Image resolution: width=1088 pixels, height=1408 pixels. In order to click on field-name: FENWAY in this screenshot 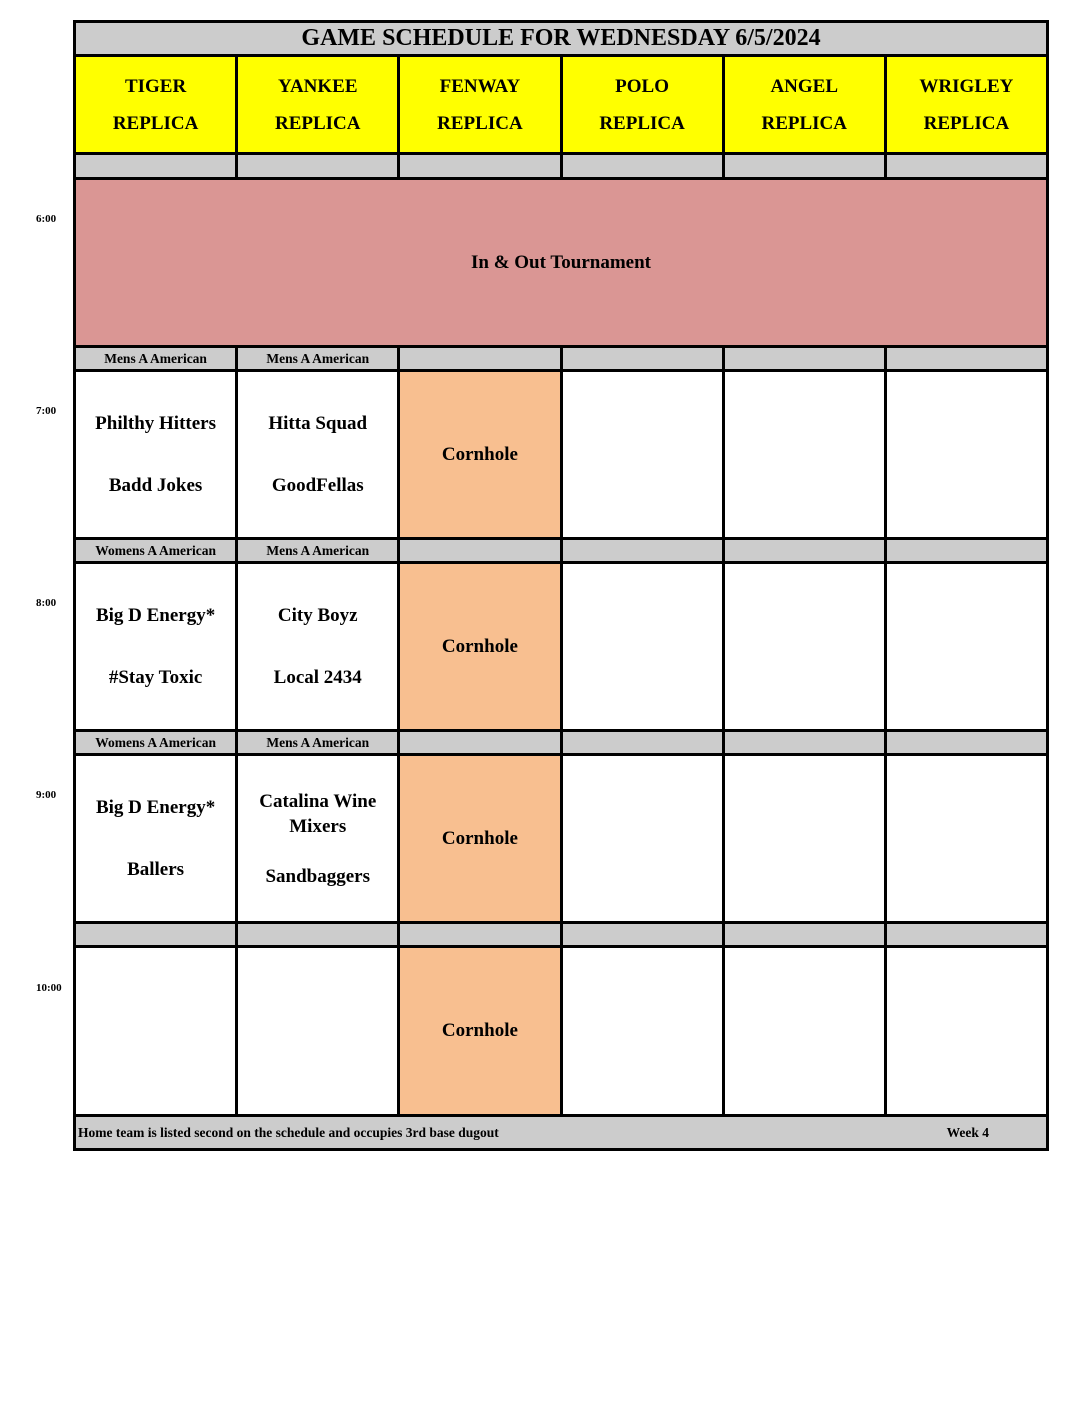, I will do `click(480, 86)`.